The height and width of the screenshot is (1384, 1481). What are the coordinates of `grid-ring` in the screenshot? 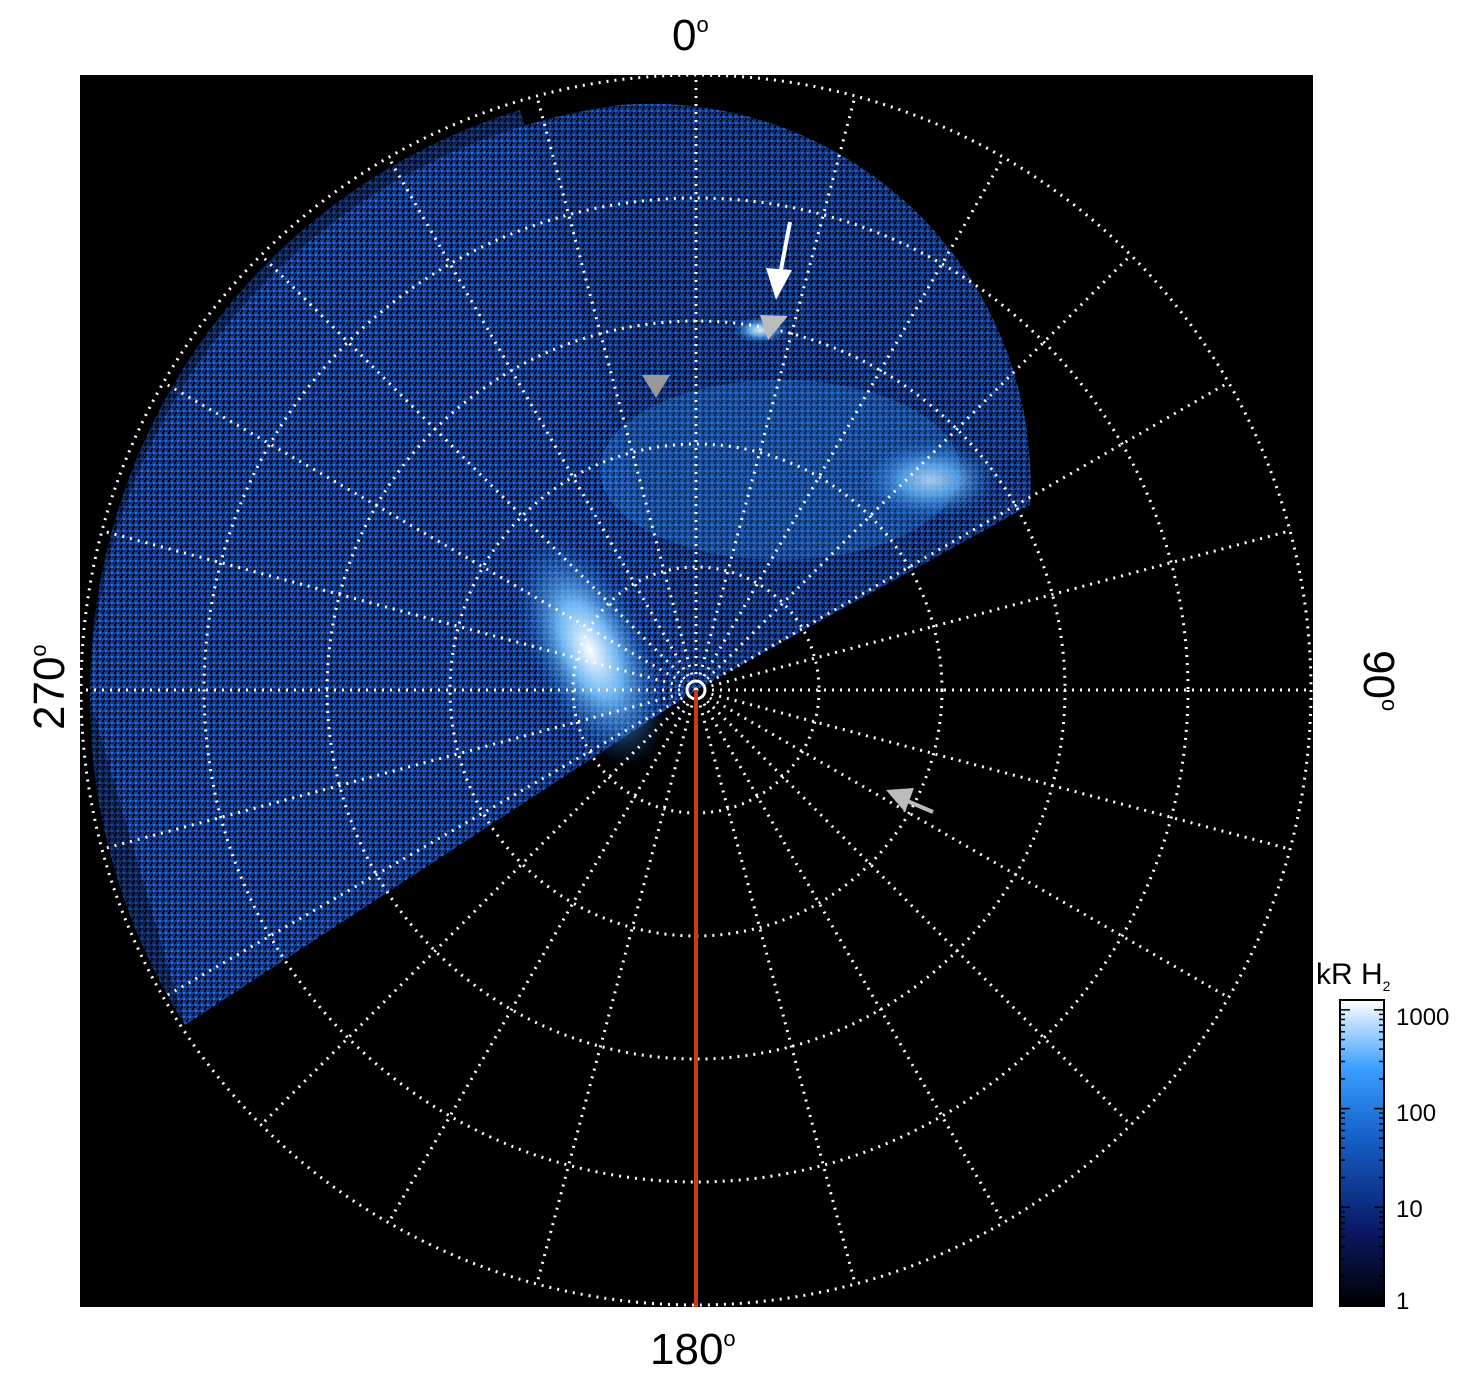 It's located at (696, 690).